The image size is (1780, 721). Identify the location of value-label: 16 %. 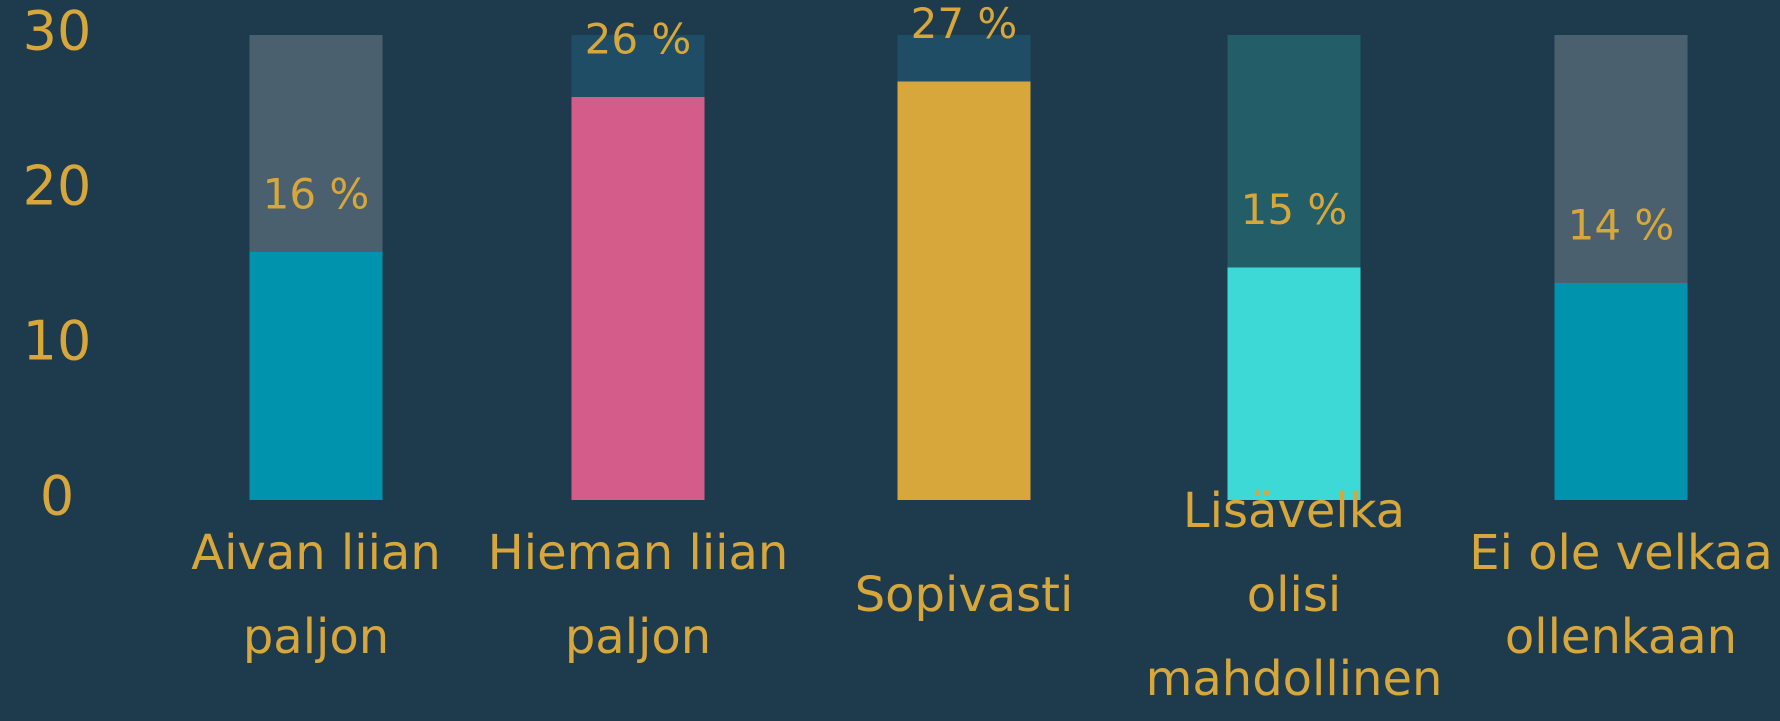
(316, 194).